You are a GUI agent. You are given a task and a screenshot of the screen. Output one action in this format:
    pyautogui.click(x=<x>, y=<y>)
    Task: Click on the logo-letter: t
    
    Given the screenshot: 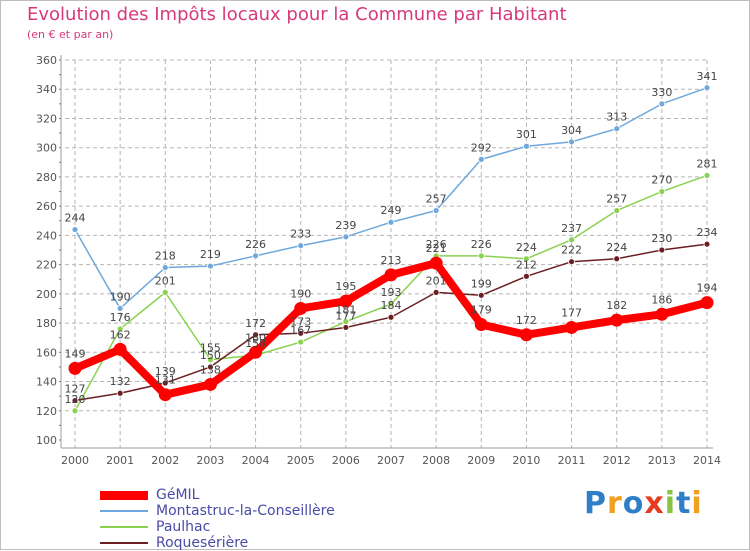 What is the action you would take?
    pyautogui.click(x=684, y=503)
    